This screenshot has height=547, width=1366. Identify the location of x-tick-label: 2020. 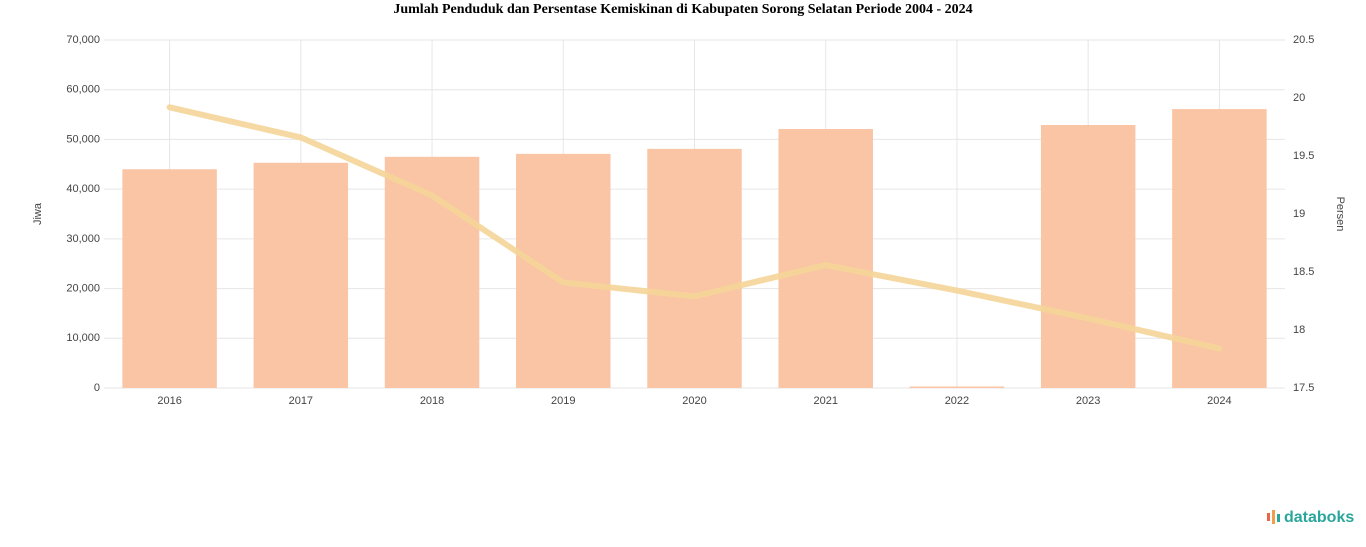
(694, 401).